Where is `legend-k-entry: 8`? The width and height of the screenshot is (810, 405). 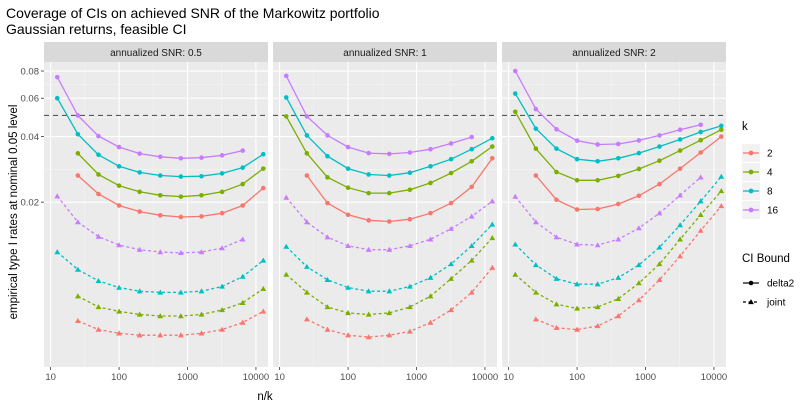 legend-k-entry: 8 is located at coordinates (757, 191).